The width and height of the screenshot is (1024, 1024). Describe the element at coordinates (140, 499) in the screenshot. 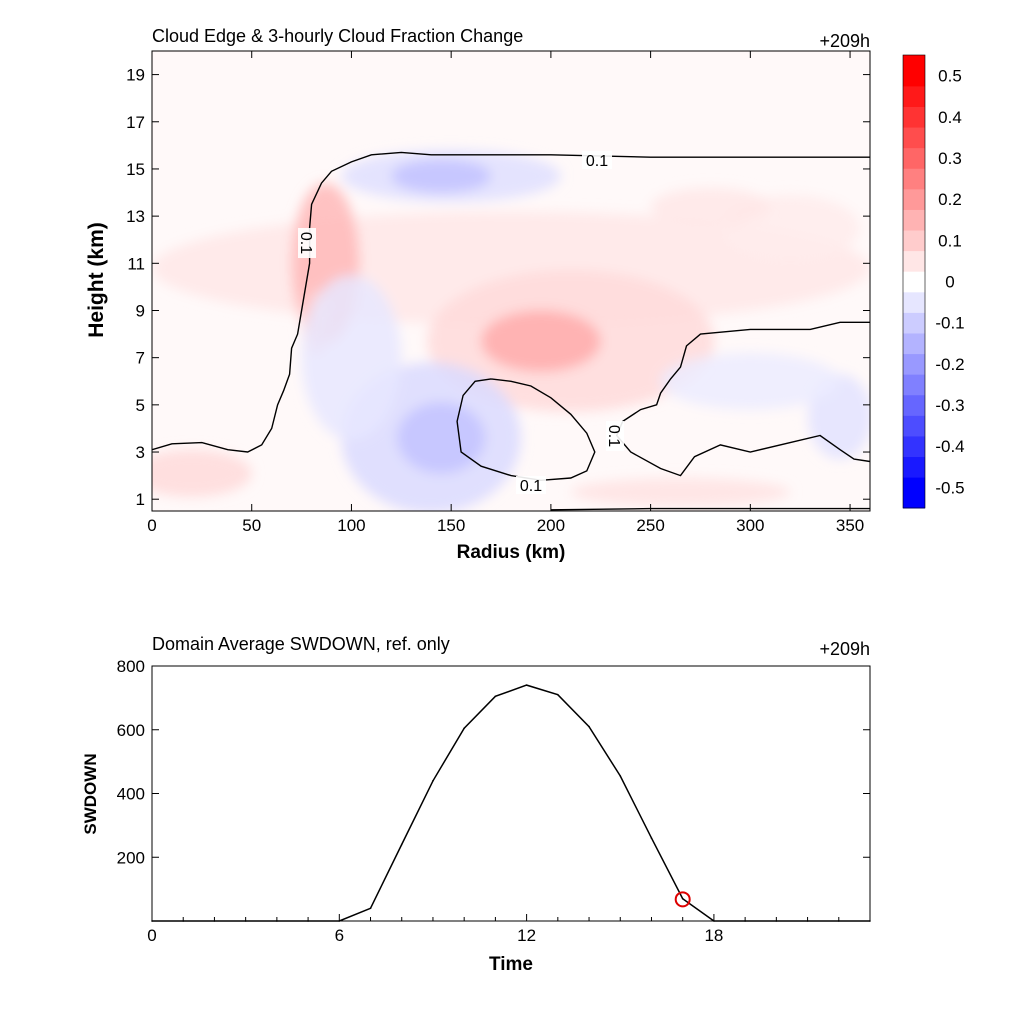

I see `y-tick-label: 1` at that location.